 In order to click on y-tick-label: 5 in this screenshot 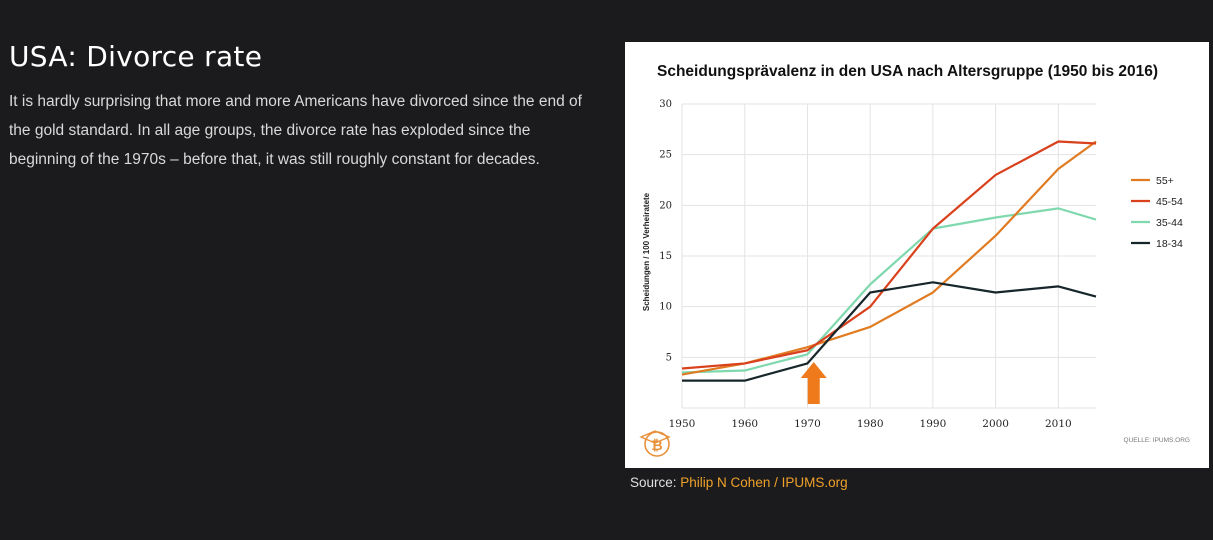, I will do `click(669, 357)`.